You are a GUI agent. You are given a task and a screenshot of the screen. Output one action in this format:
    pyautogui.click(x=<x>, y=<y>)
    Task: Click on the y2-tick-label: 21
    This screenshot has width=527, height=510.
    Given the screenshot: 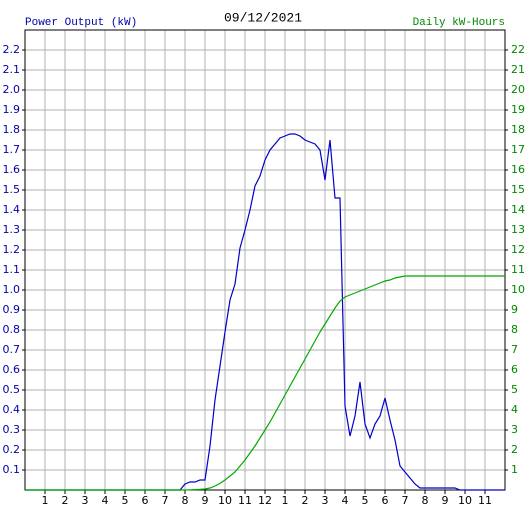 What is the action you would take?
    pyautogui.click(x=518, y=69)
    